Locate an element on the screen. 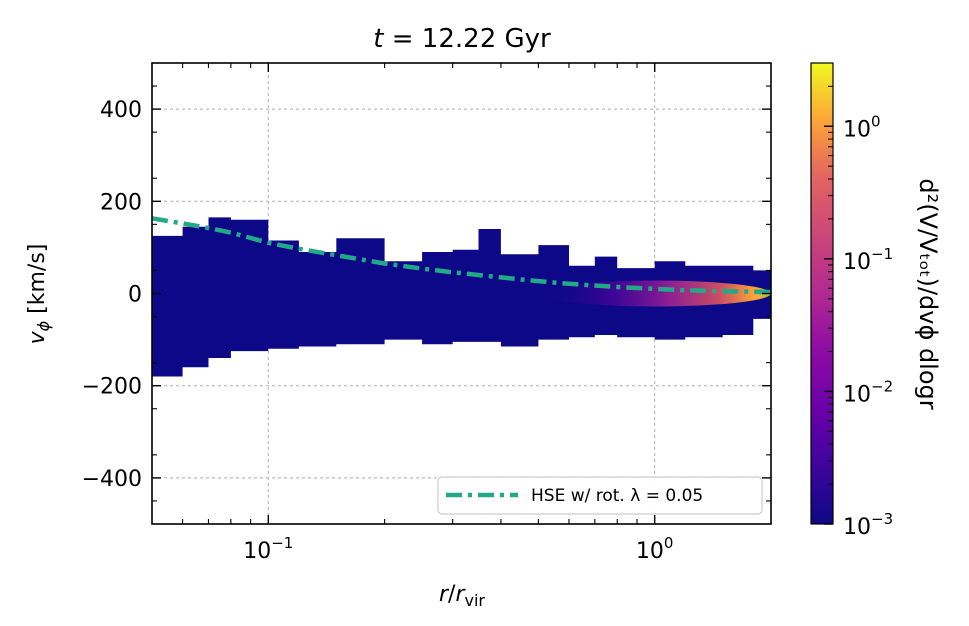 This screenshot has width=969, height=626. colorbar-label: d²(V/Vₜₒₜ)/dvϕ dlogr is located at coordinates (928, 293).